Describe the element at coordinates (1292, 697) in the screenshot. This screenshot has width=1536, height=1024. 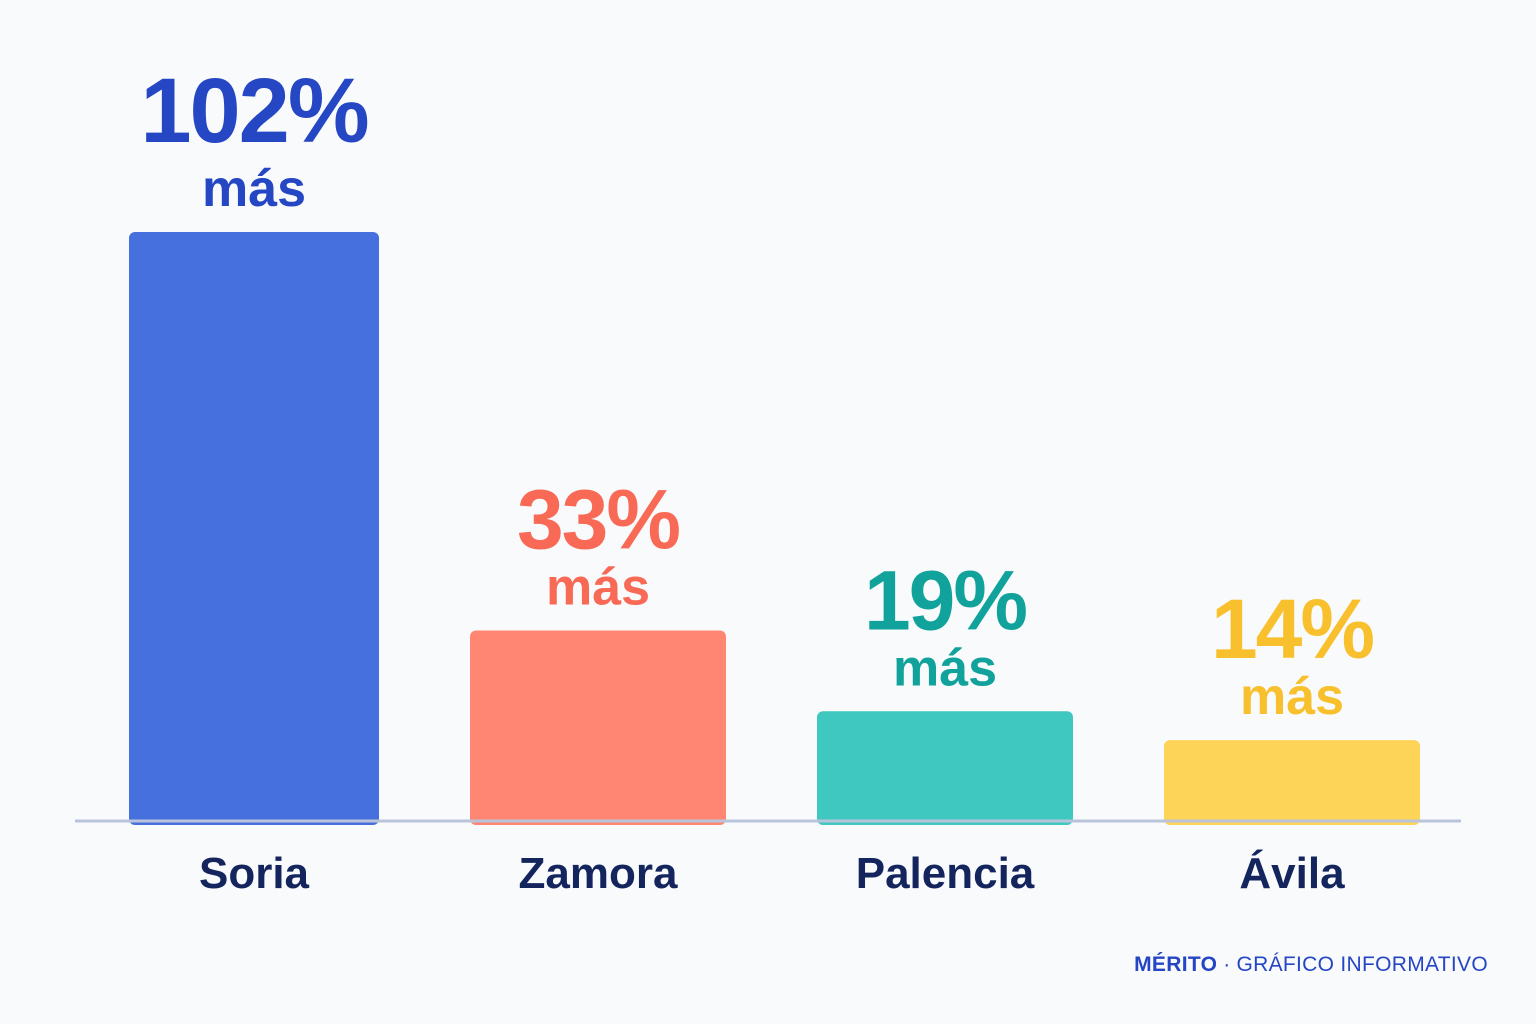
I see `value-suffix-ávila: más` at that location.